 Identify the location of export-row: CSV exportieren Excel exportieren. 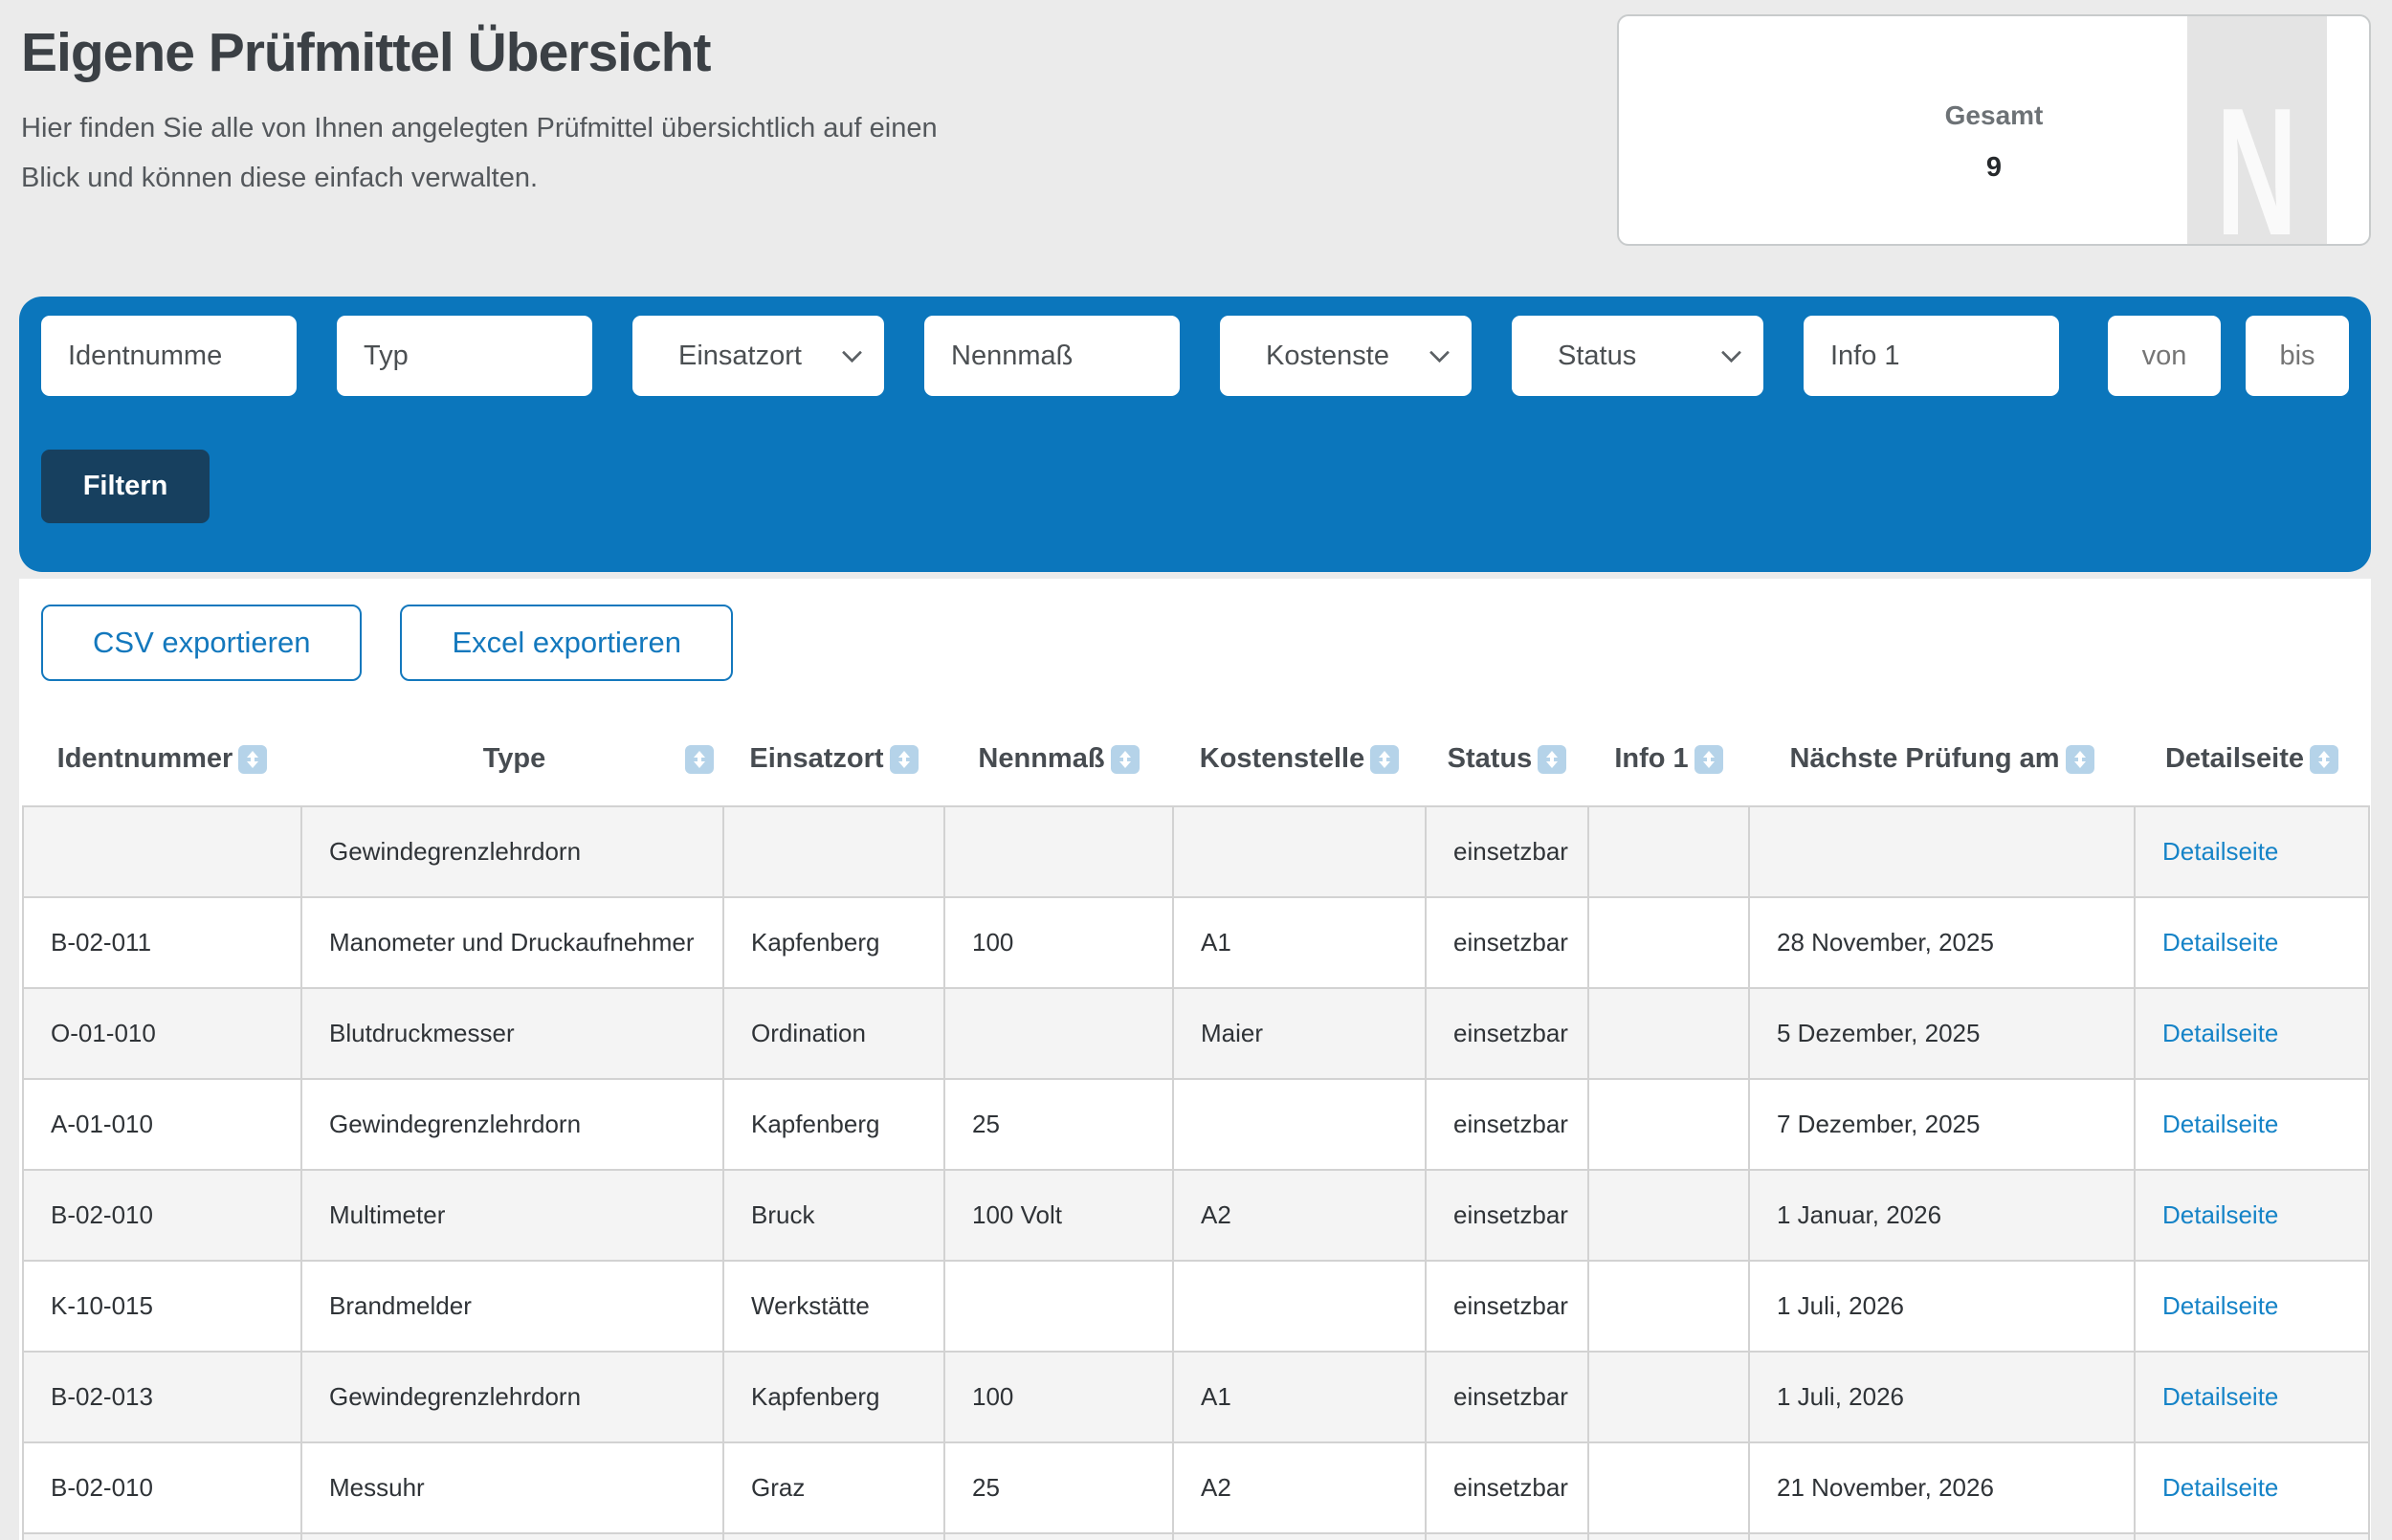
(387, 643).